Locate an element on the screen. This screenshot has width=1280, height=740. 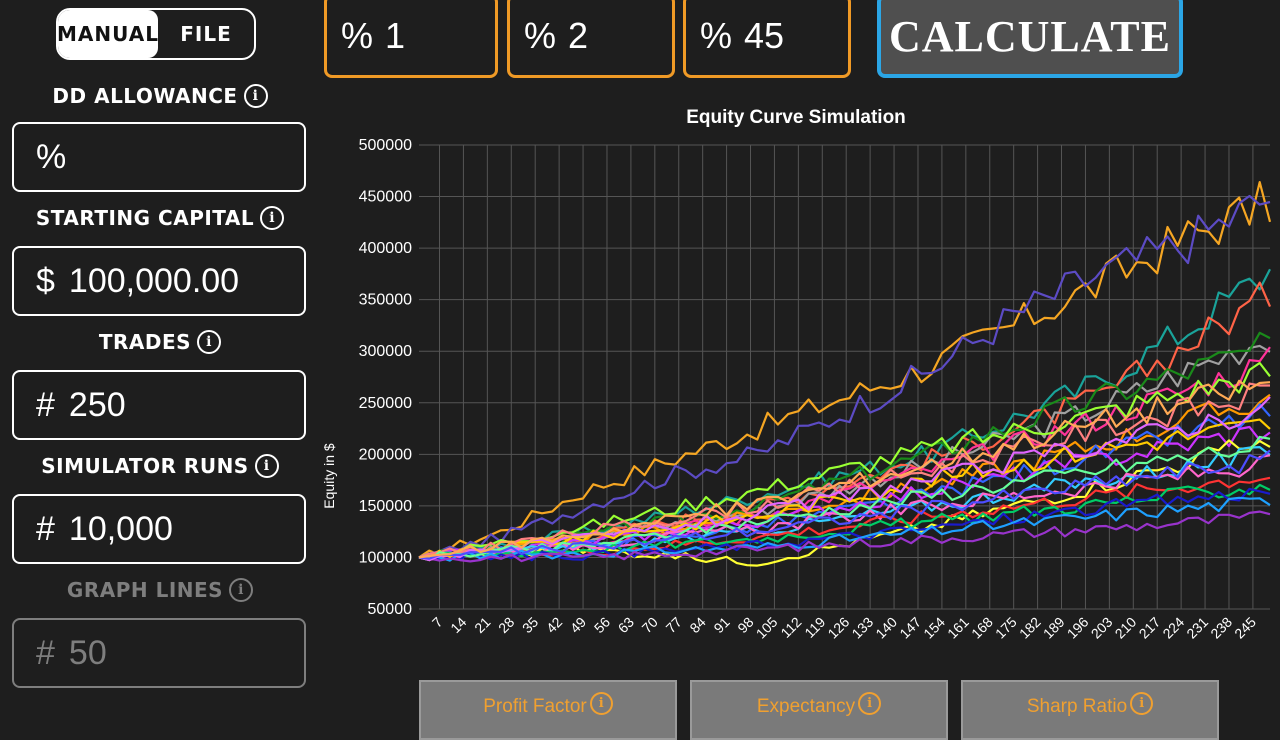
x-tick-label: 147 is located at coordinates (910, 628).